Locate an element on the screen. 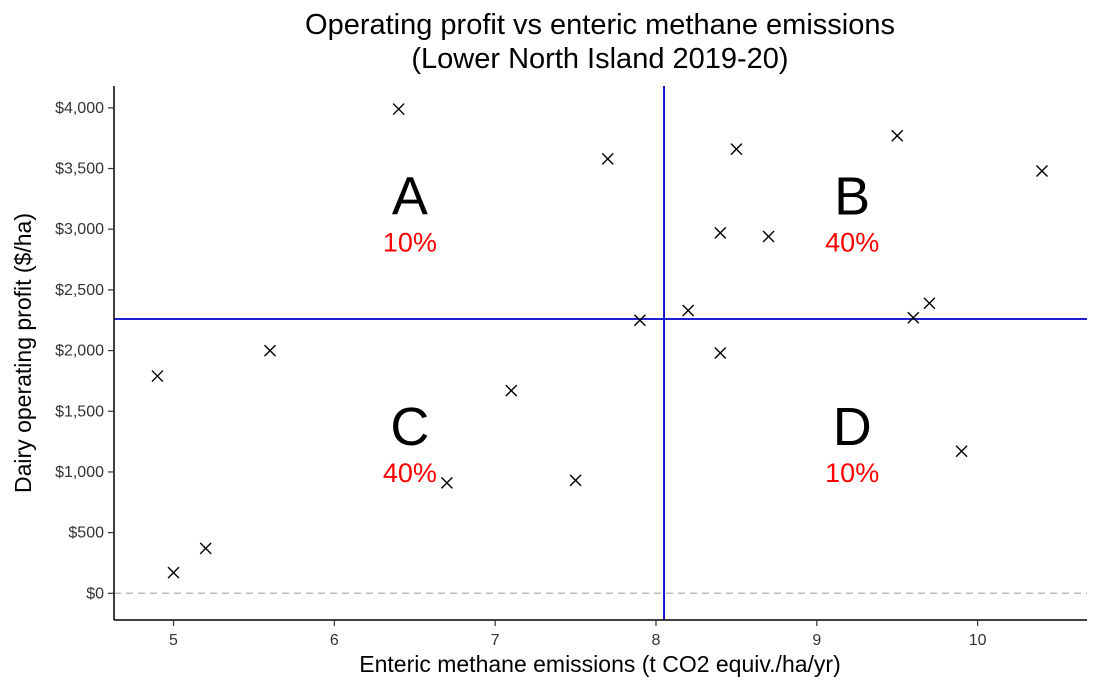  y-axis-label: Dairy operating profit ($/ha) is located at coordinates (23, 353).